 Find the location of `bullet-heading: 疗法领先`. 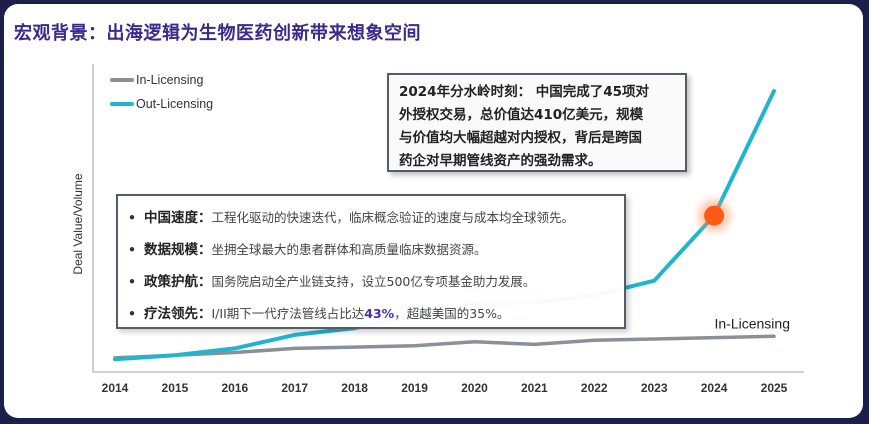

bullet-heading: 疗法领先 is located at coordinates (171, 314).